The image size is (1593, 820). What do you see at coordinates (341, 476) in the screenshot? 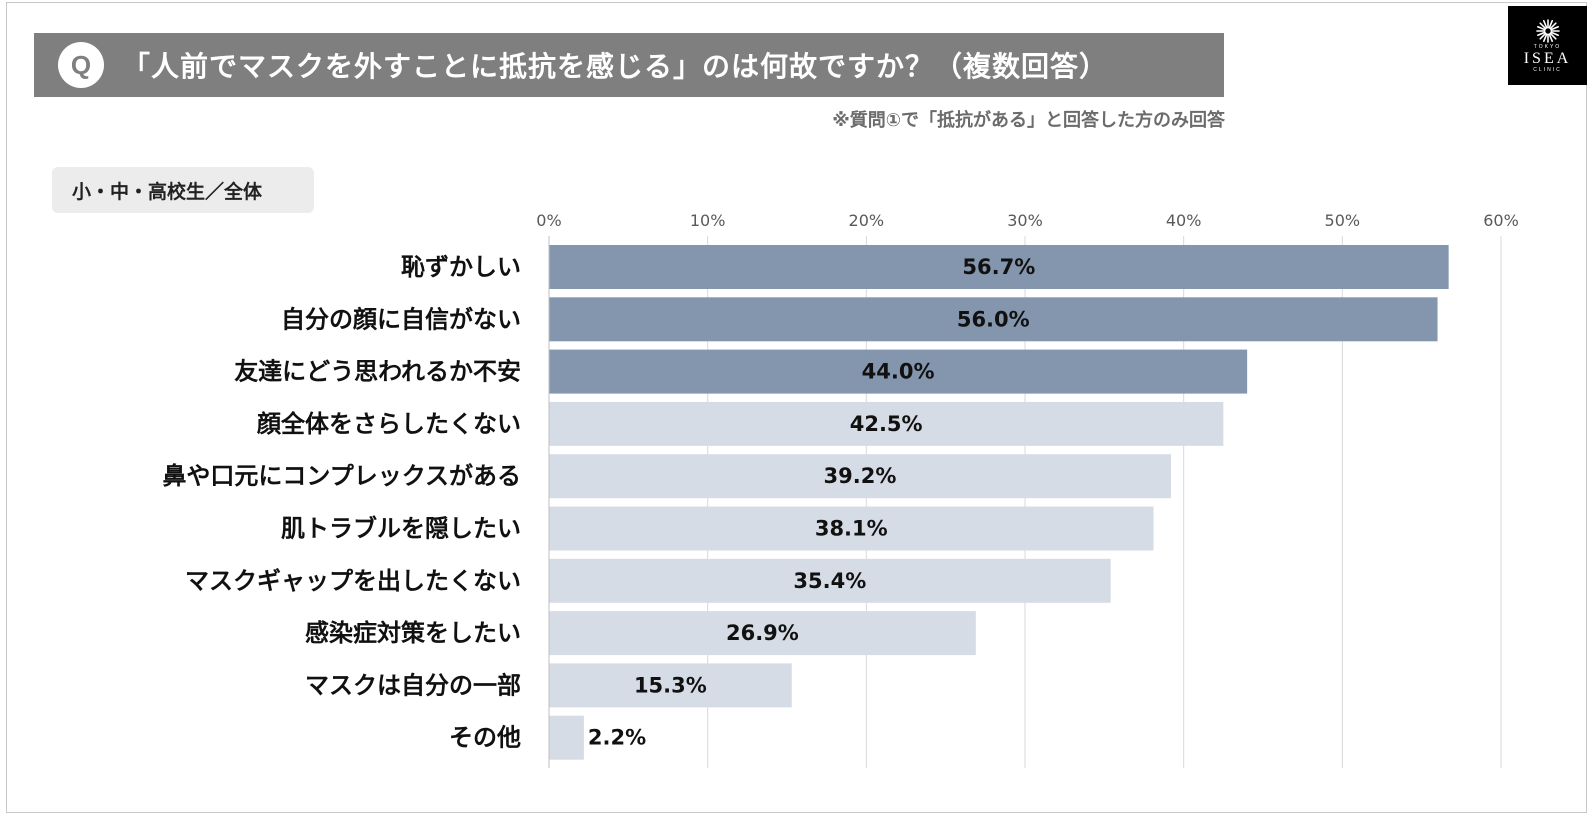
I see `category-label: 鼻や口元にコンプレックスがある` at bounding box center [341, 476].